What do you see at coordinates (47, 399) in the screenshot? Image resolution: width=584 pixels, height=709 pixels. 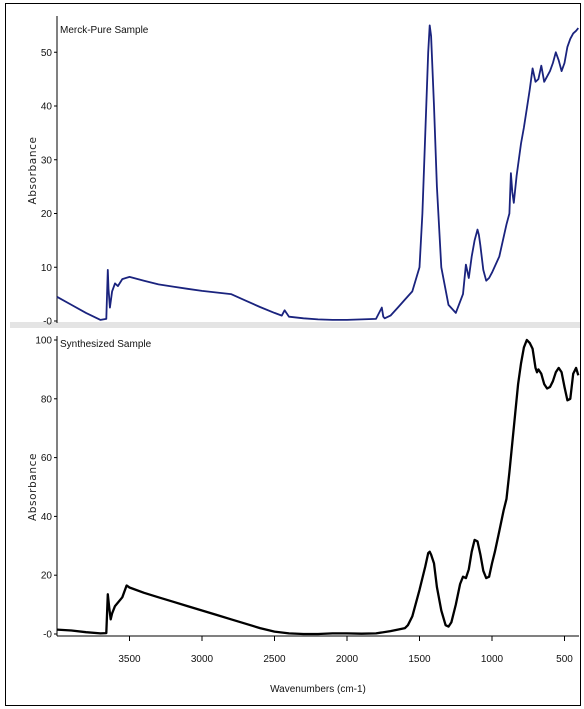 I see `panel-2-y-tick-label: 80` at bounding box center [47, 399].